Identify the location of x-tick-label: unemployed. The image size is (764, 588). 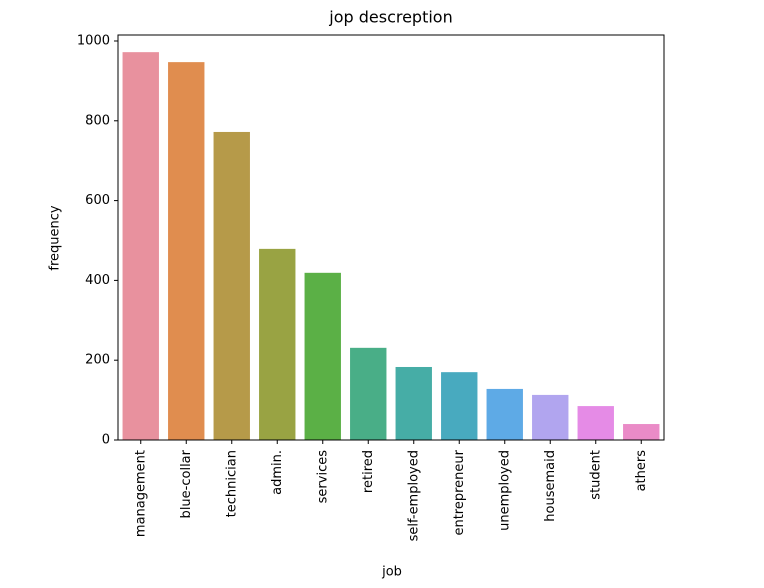
(504, 490).